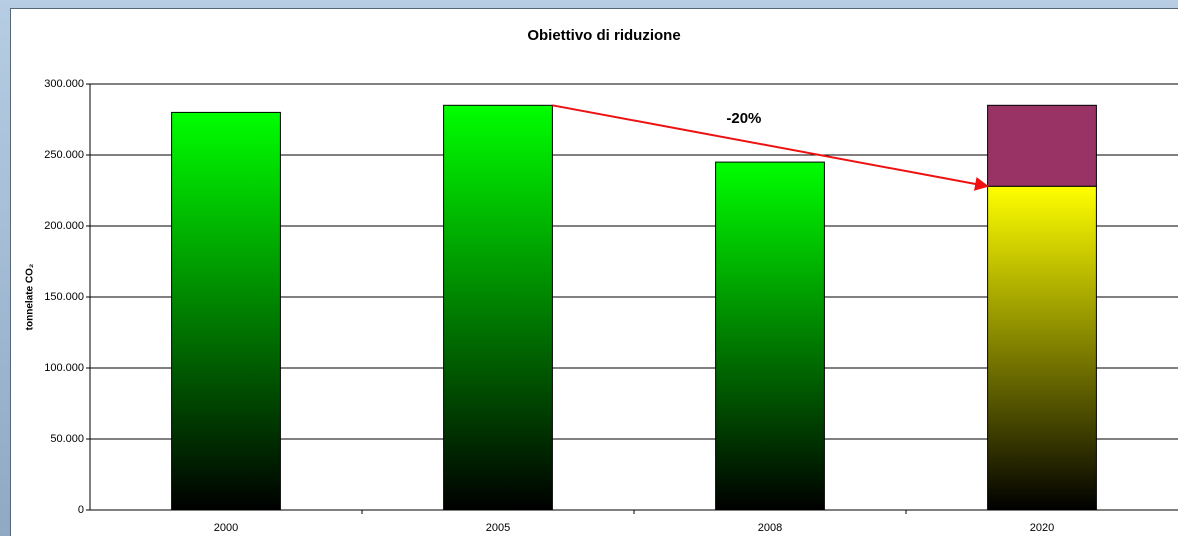  I want to click on y-tick-label: 150.000, so click(64, 297).